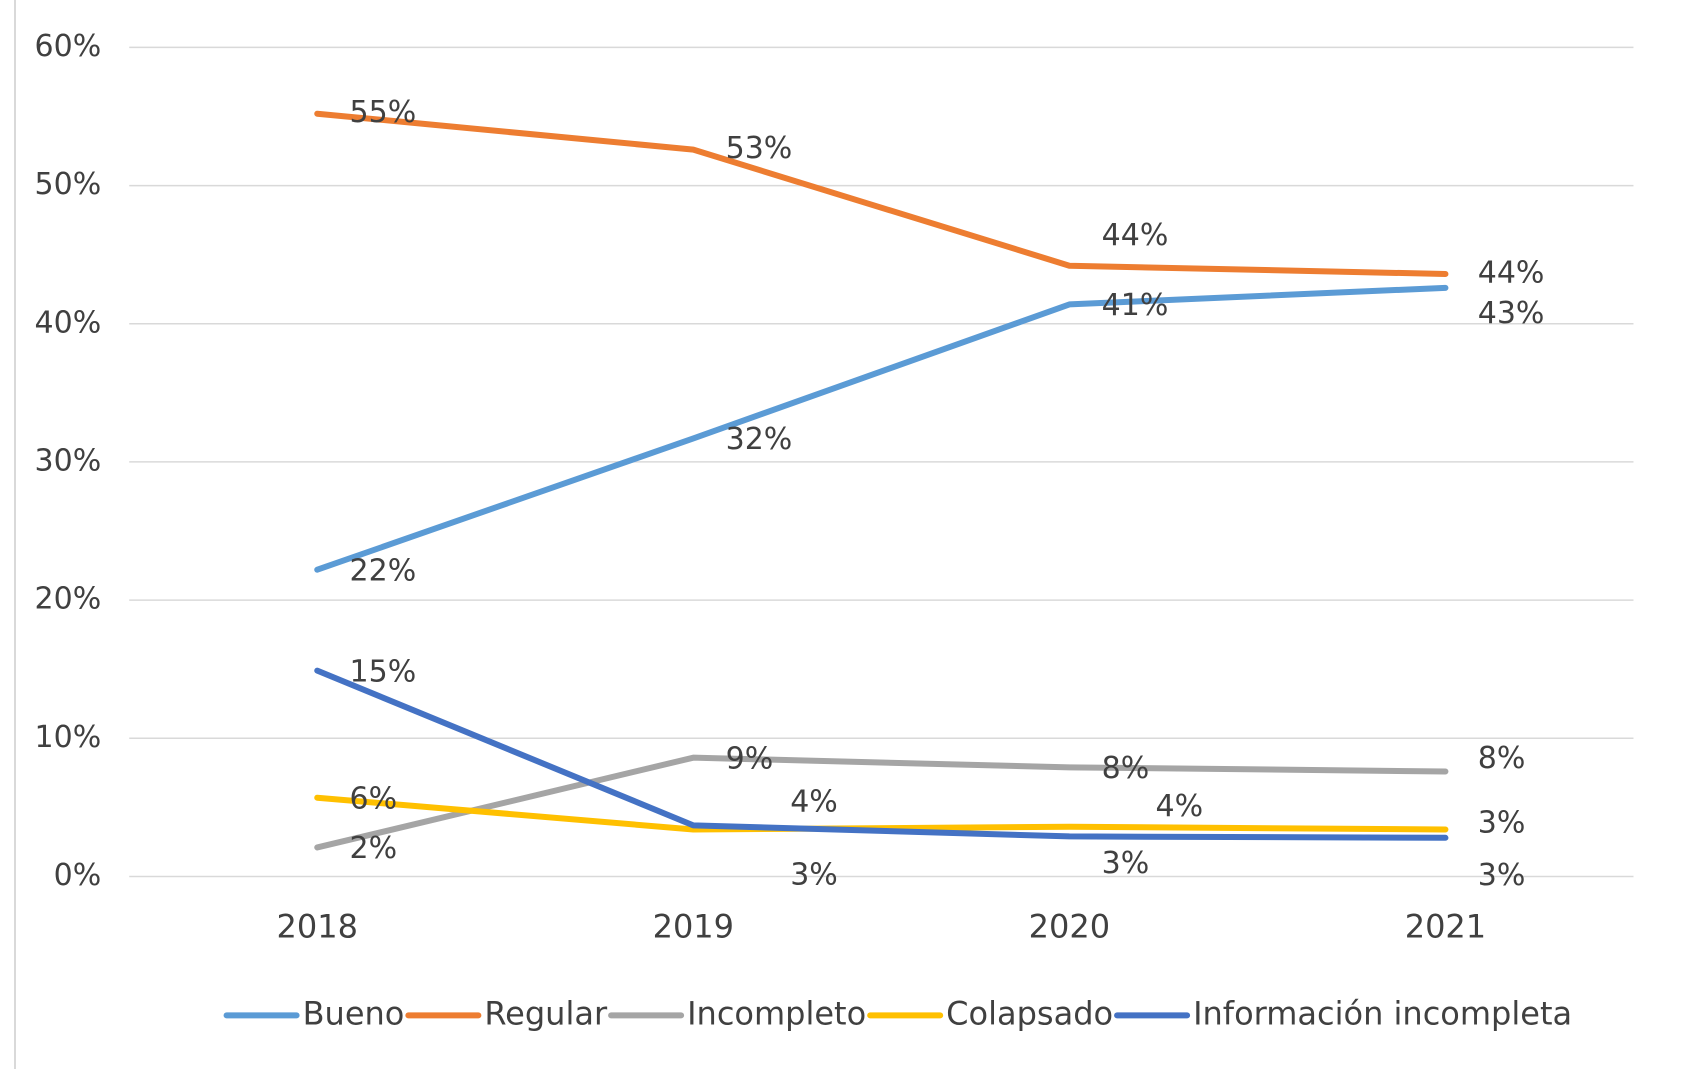  I want to click on data-label: 41%, so click(1135, 305).